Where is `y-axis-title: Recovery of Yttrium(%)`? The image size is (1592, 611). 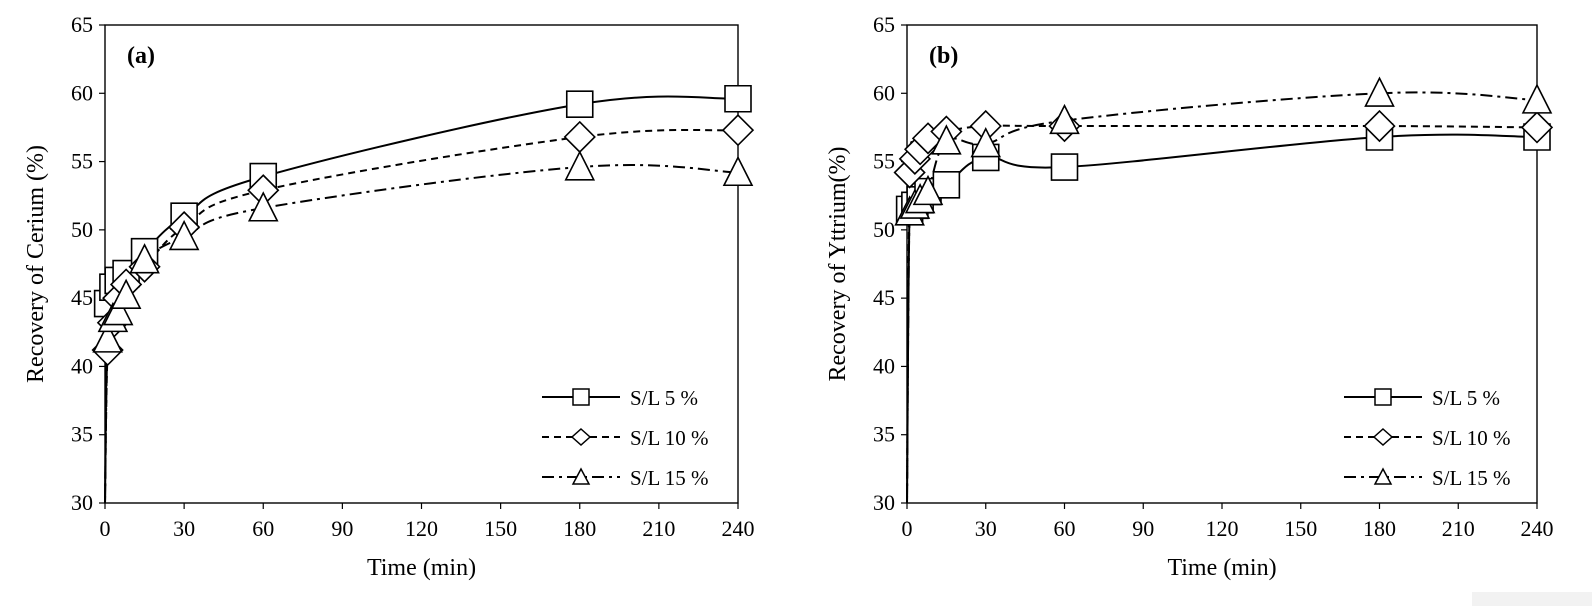 y-axis-title: Recovery of Yttrium(%) is located at coordinates (838, 263).